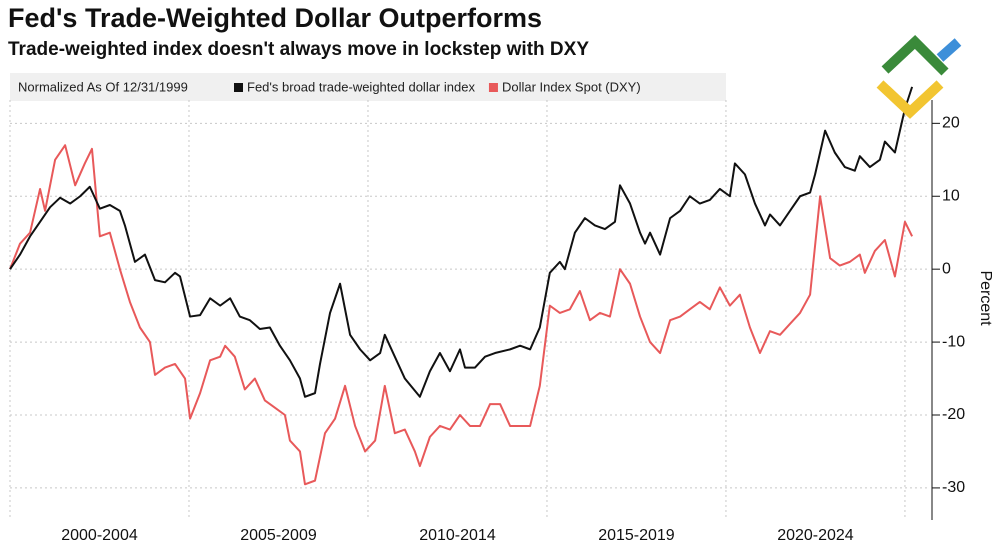 The image size is (1000, 545). Describe the element at coordinates (910, 99) in the screenshot. I see `logo-yellow` at that location.